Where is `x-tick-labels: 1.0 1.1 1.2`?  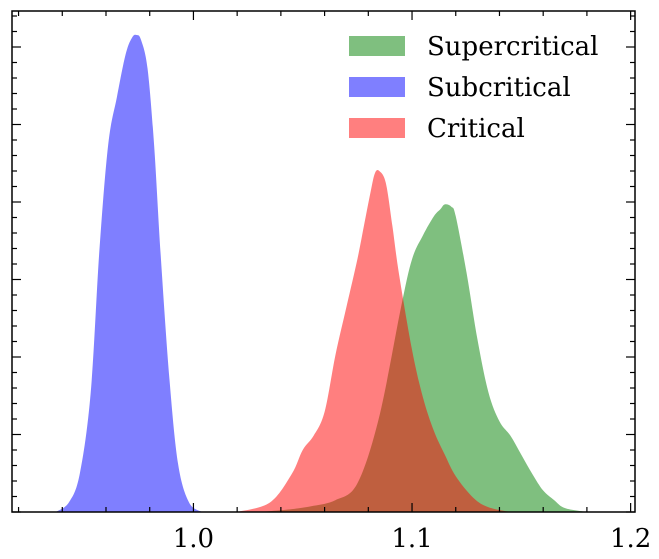 x-tick-labels: 1.0 1.1 1.2 is located at coordinates (412, 539).